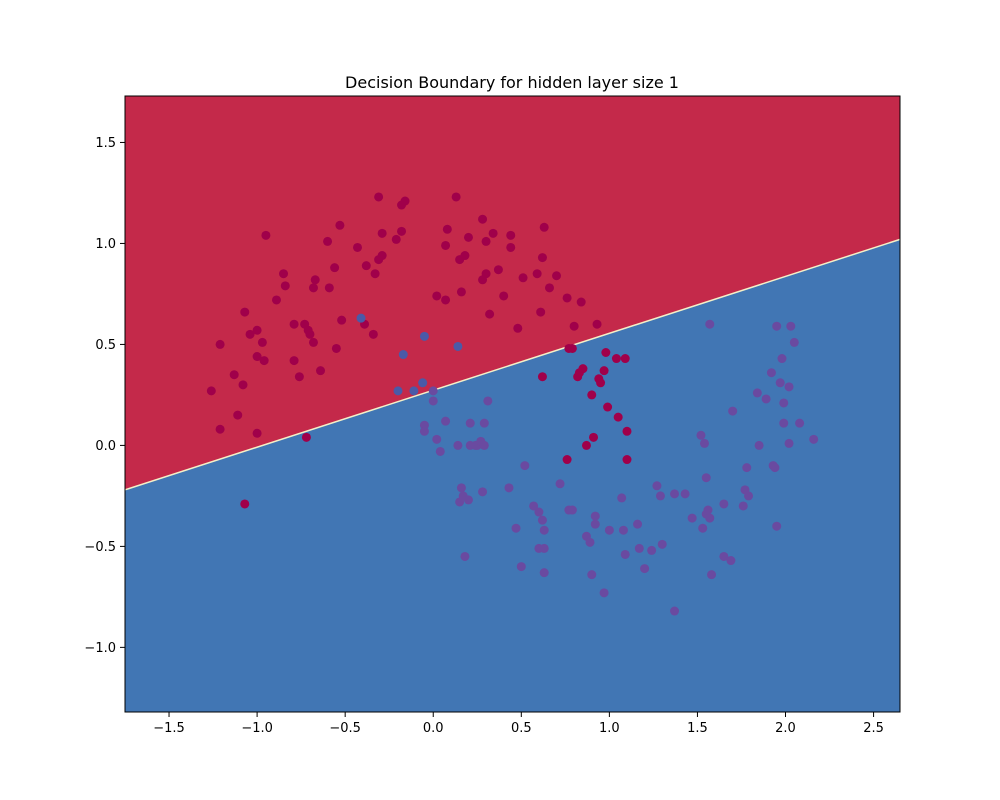 The width and height of the screenshot is (1000, 800). Describe the element at coordinates (345, 728) in the screenshot. I see `x-tick-label: −0.5` at that location.